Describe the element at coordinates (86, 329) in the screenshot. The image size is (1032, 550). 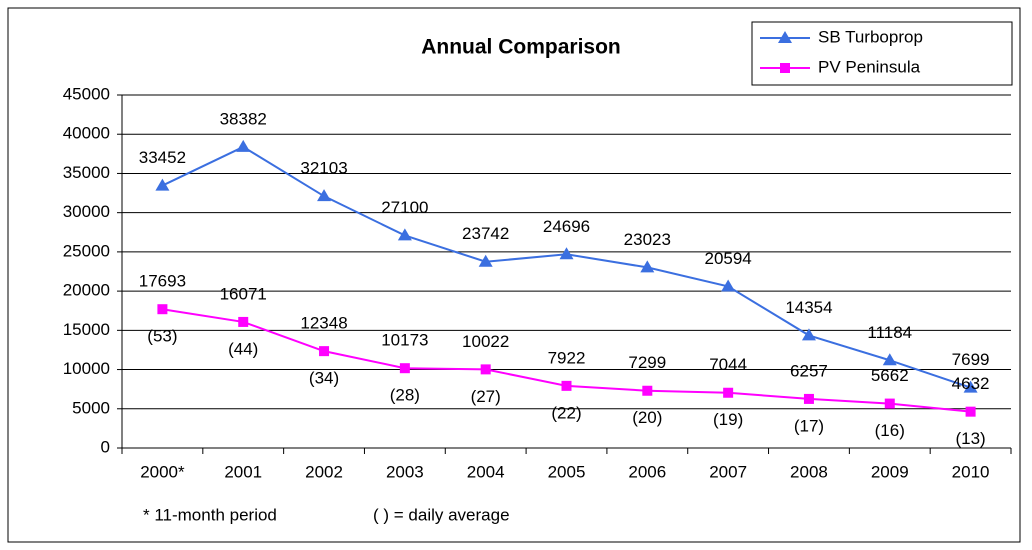
I see `y-tick-label: 15000` at that location.